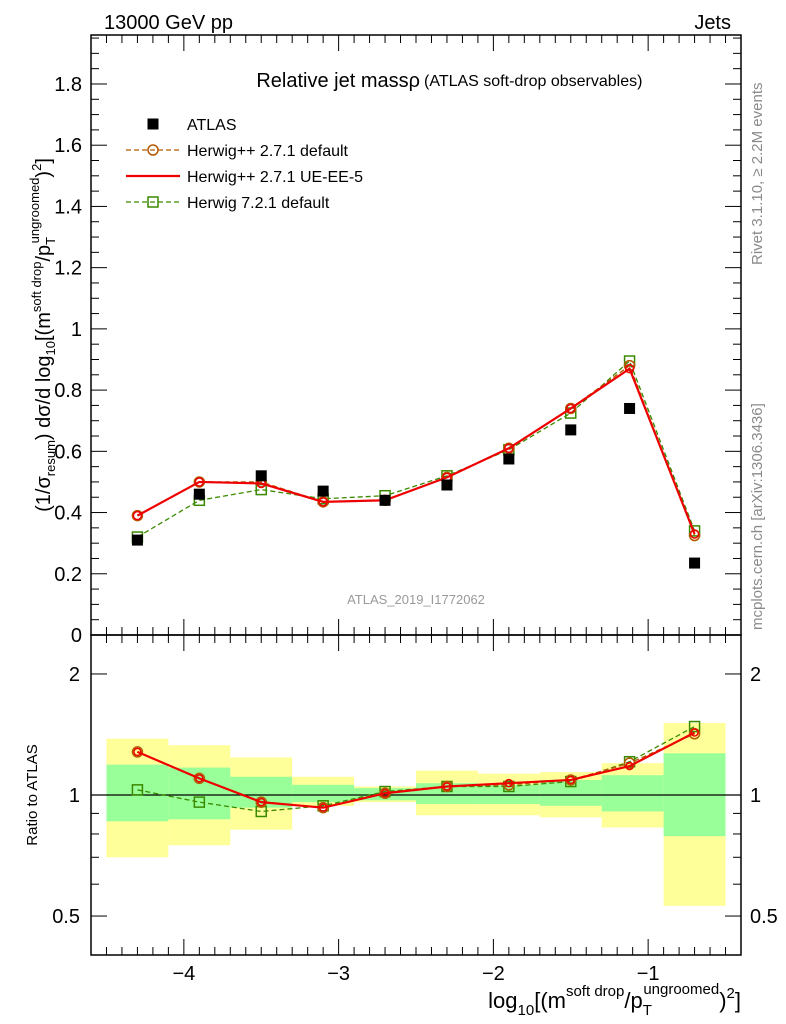  Describe the element at coordinates (68, 207) in the screenshot. I see `main-y-tick-label: 1.4` at that location.